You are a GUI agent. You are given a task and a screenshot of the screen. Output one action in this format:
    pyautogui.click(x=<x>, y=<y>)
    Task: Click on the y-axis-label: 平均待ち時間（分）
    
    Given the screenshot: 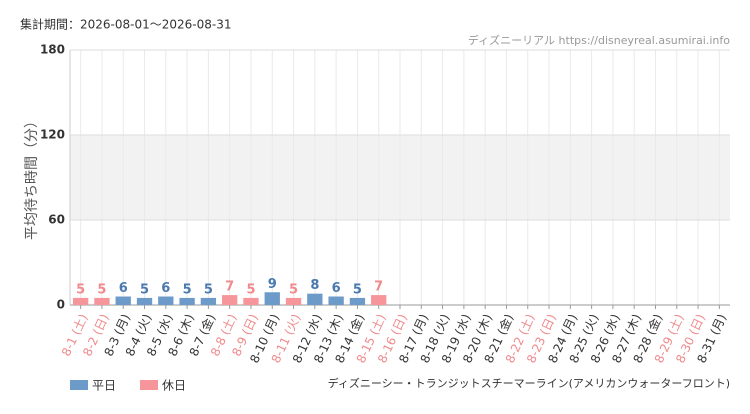 What is the action you would take?
    pyautogui.click(x=32, y=177)
    